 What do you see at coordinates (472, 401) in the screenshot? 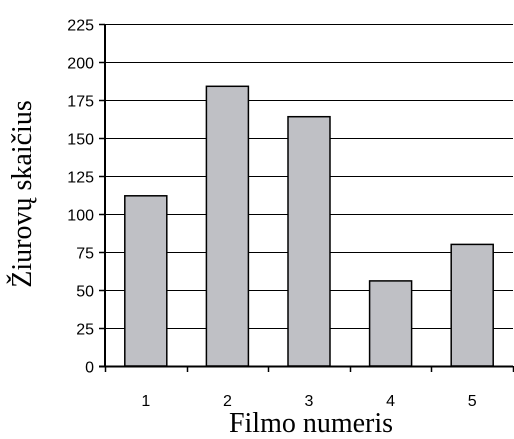
I see `x-tick-label-5: 5` at bounding box center [472, 401].